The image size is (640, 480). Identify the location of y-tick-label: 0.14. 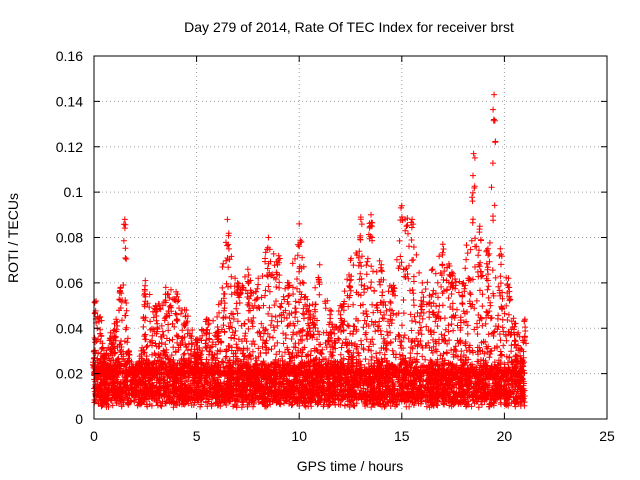
(69, 101).